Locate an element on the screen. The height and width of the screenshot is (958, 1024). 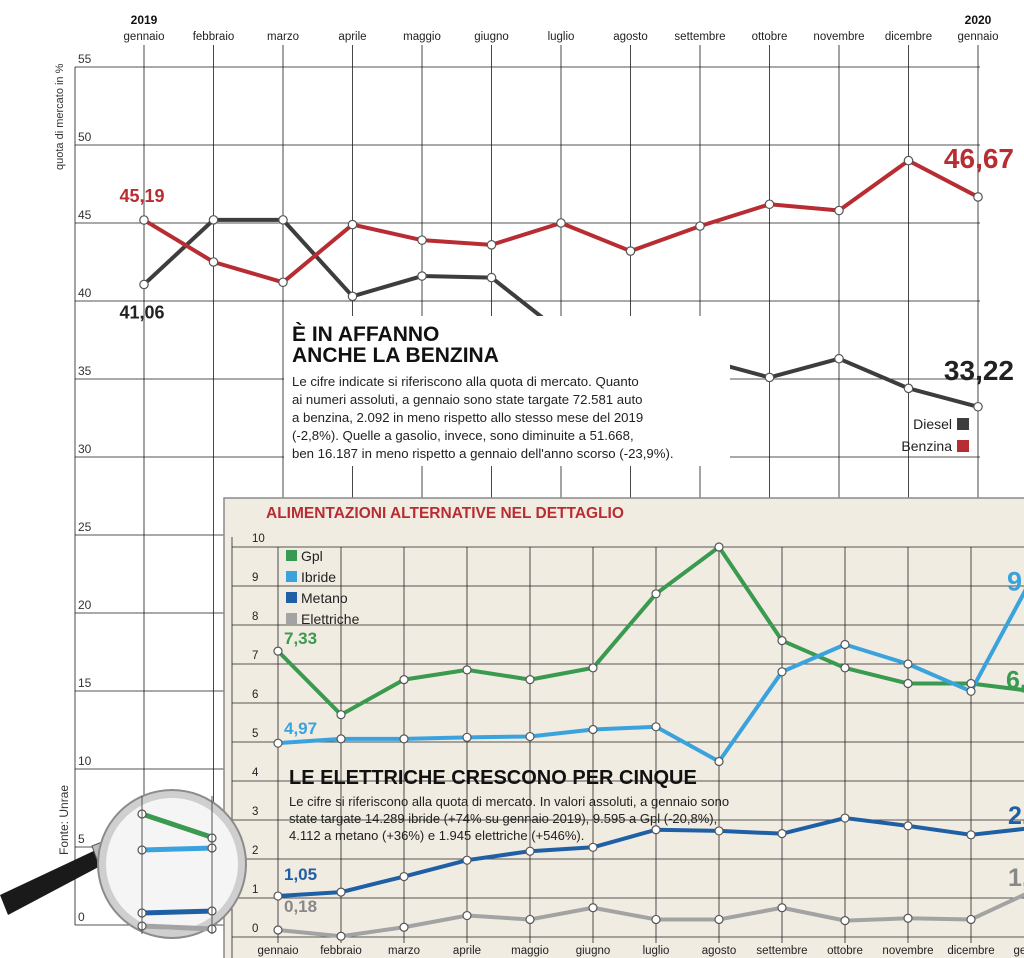
inset-y-tick-label: 10 is located at coordinates (258, 539).